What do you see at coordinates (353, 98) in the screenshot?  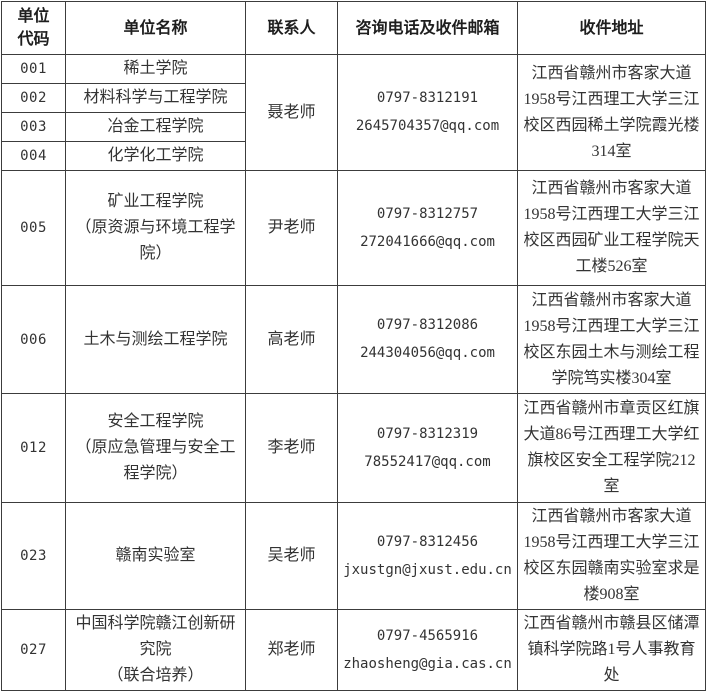 I see `table-row: 002 材料科学与工程学院` at bounding box center [353, 98].